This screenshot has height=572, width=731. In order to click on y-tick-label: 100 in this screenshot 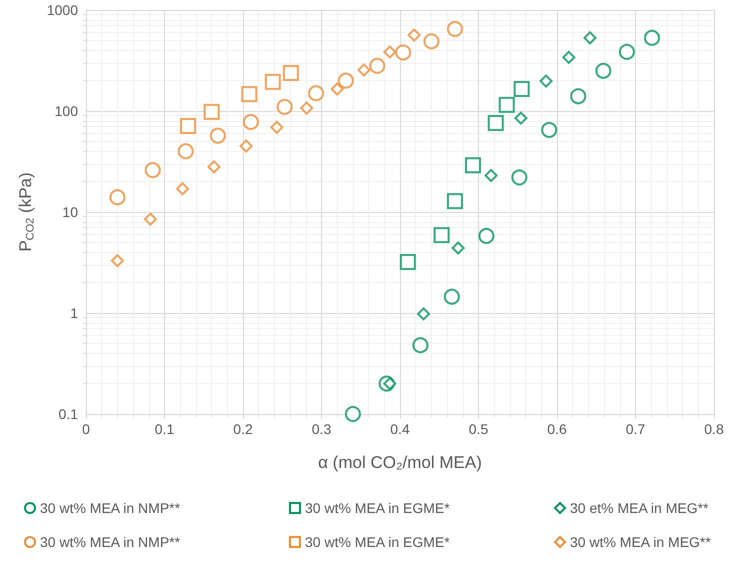, I will do `click(66, 111)`.